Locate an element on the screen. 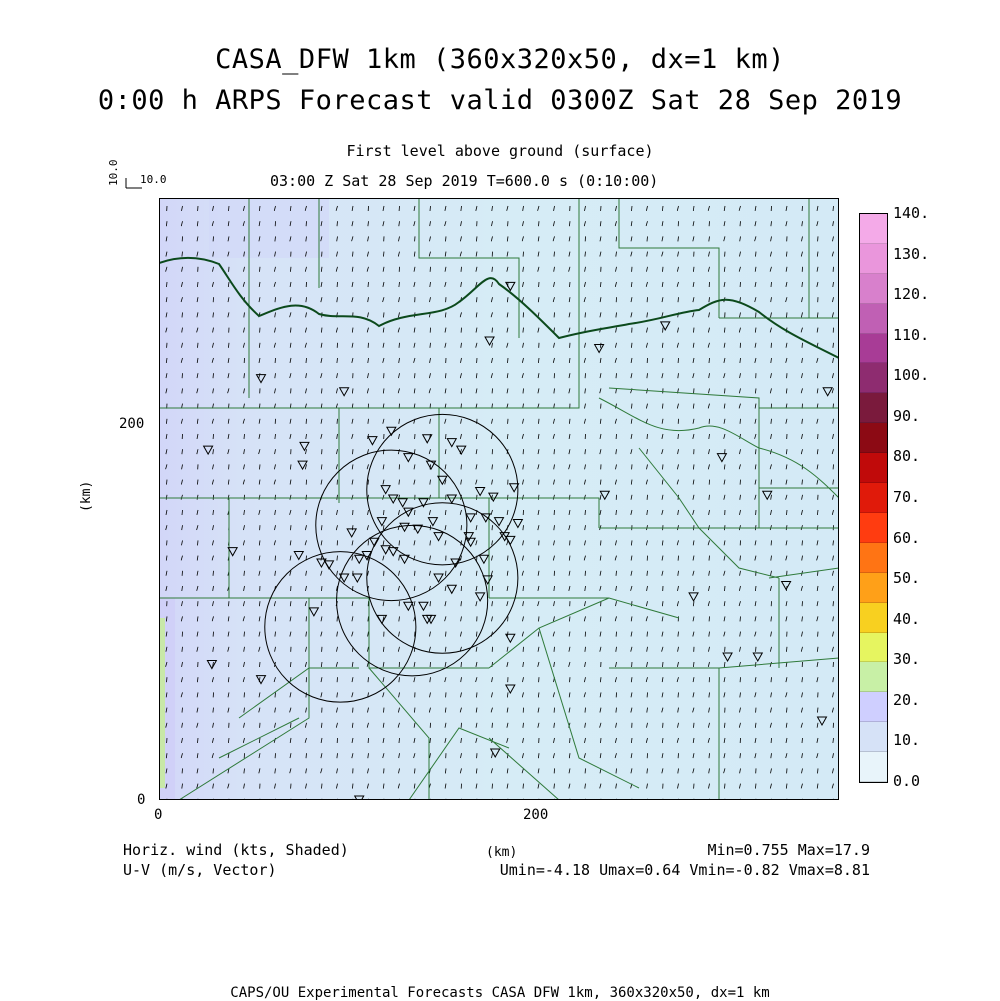 This screenshot has width=1000, height=1001. y-tick-label-200: 200 is located at coordinates (131, 424).